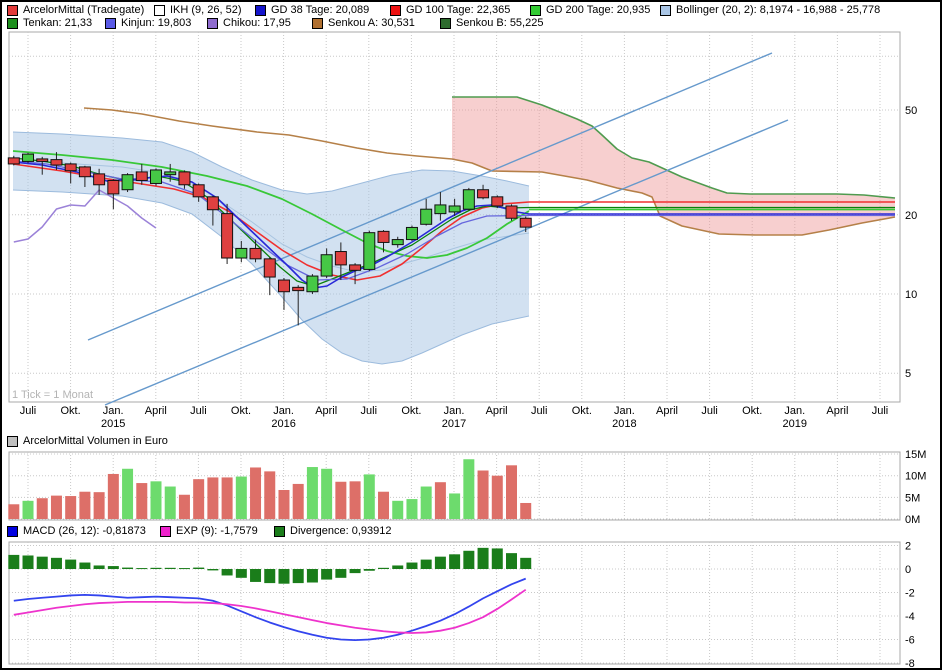  I want to click on x-tick-label: April, so click(667, 411).